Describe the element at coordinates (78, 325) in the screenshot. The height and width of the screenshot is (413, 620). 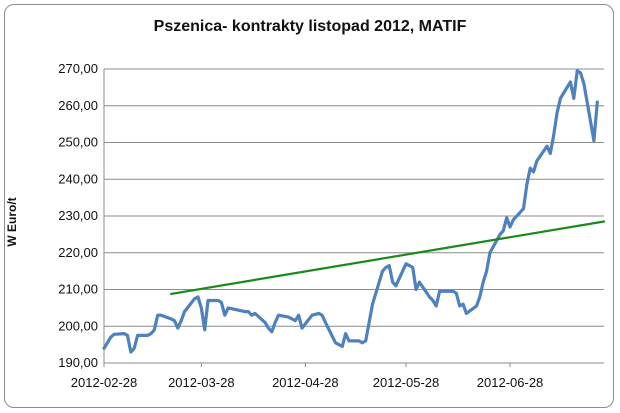
I see `y-tick-label: 200,00` at that location.